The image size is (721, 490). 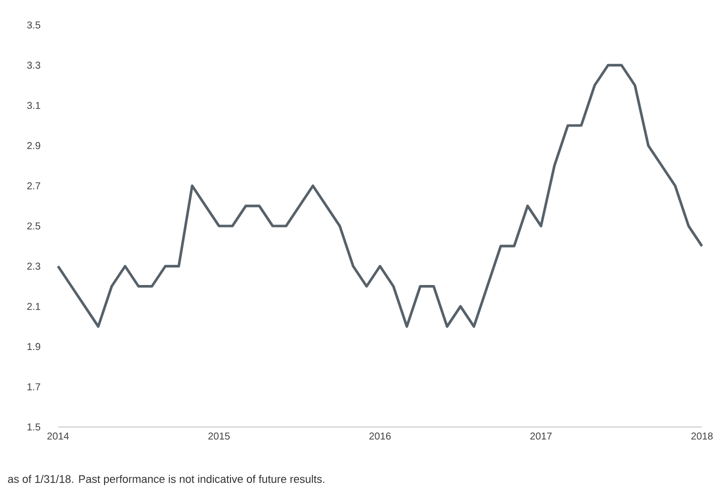 What do you see at coordinates (702, 436) in the screenshot?
I see `x-tick-label: 2018` at bounding box center [702, 436].